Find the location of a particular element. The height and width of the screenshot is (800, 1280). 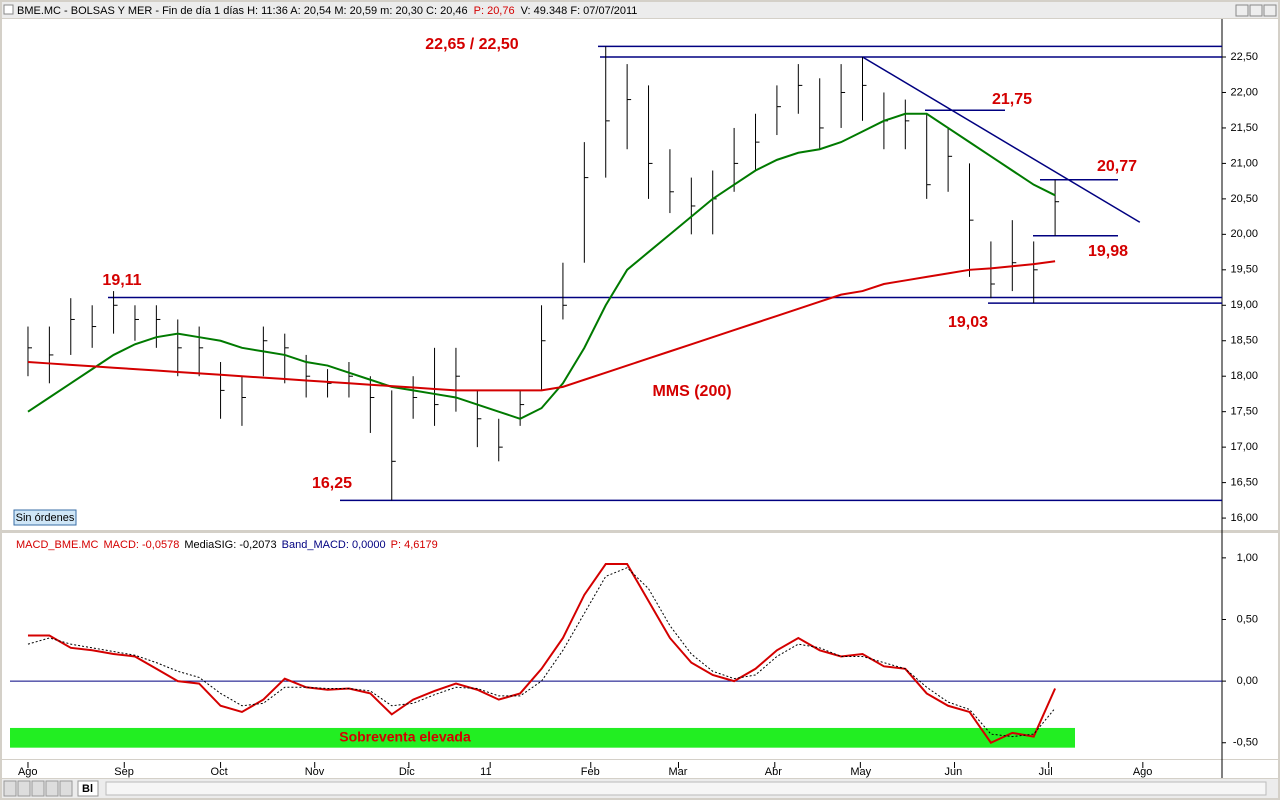

x-tick-label: Oct is located at coordinates (219, 772).